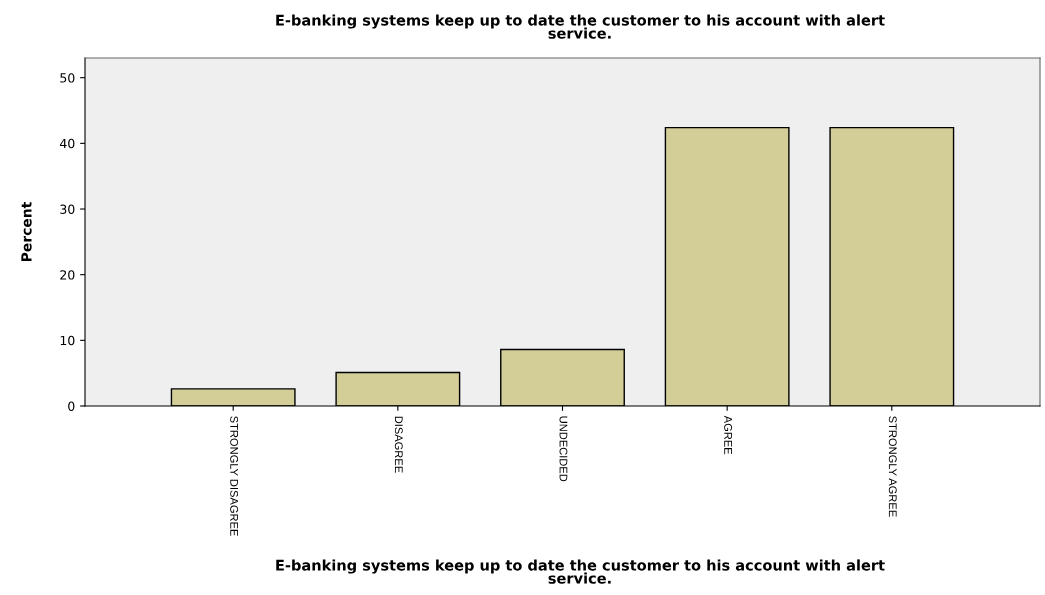  Describe the element at coordinates (563, 449) in the screenshot. I see `x-tick-label: UNDECIDED` at that location.